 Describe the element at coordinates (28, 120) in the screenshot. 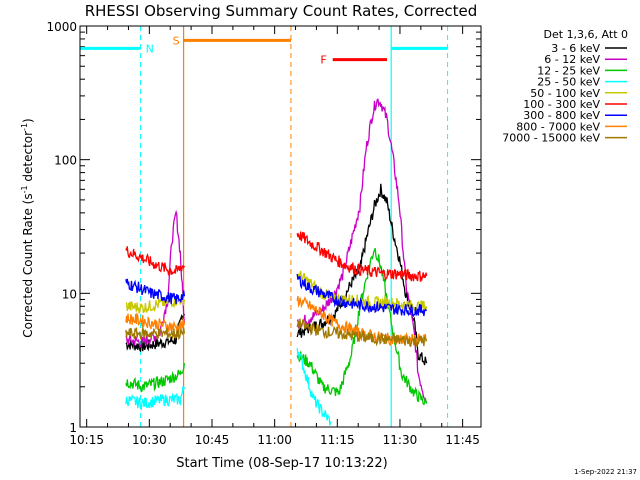

I see `y-axis-label-end: )` at that location.